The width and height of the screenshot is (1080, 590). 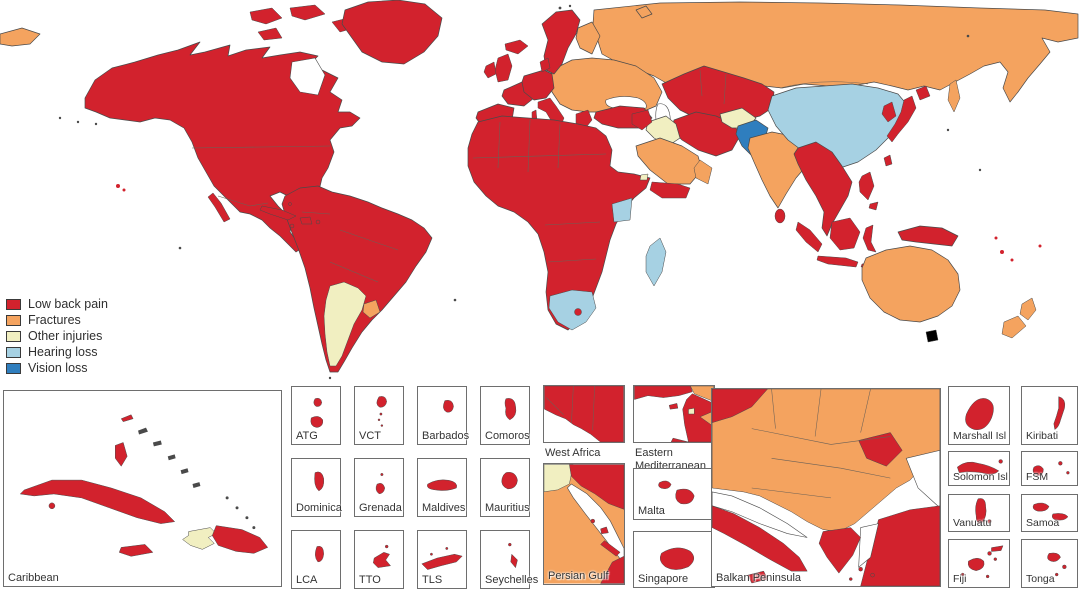 I want to click on inset-box-comoros: Comoros, so click(x=505, y=415).